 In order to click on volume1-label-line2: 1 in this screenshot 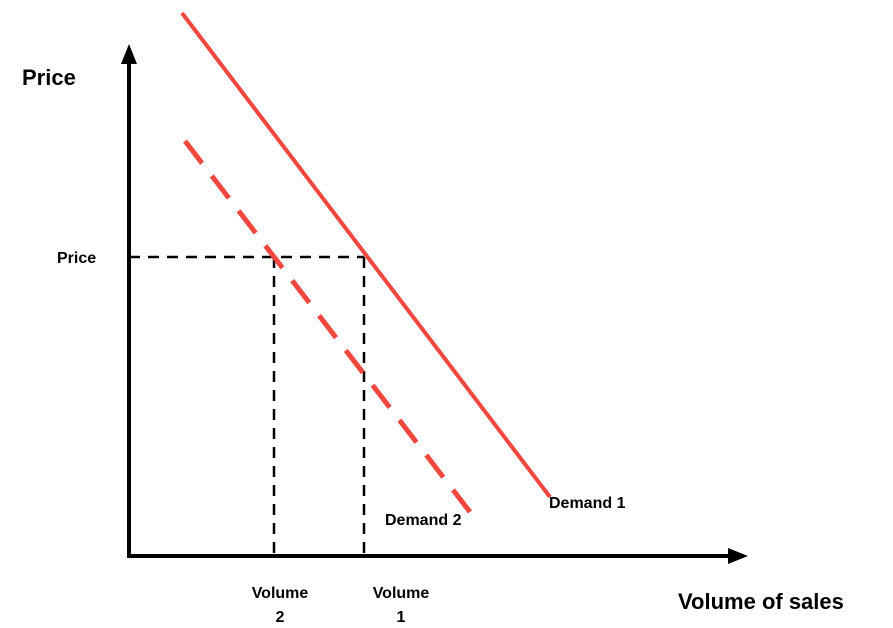, I will do `click(401, 617)`.